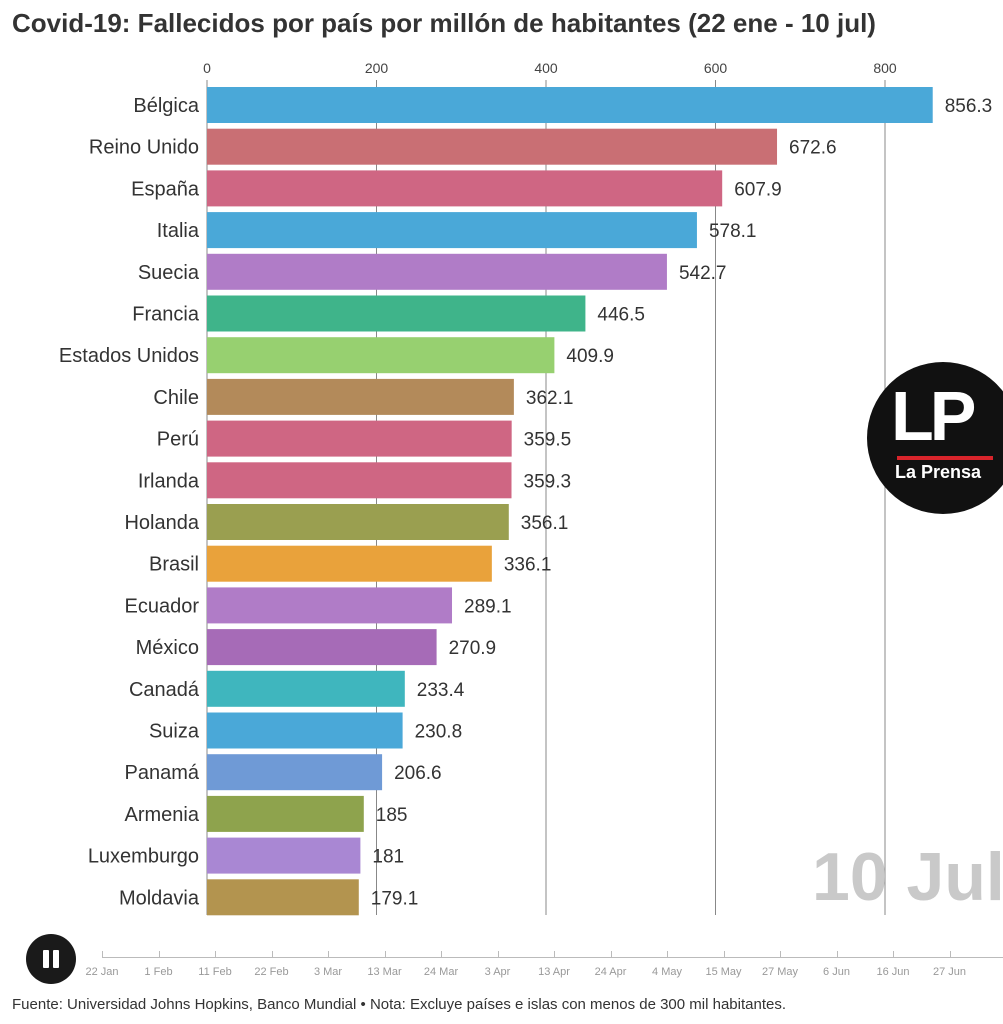 This screenshot has height=1024, width=1003. I want to click on x-tick-label: 0, so click(207, 68).